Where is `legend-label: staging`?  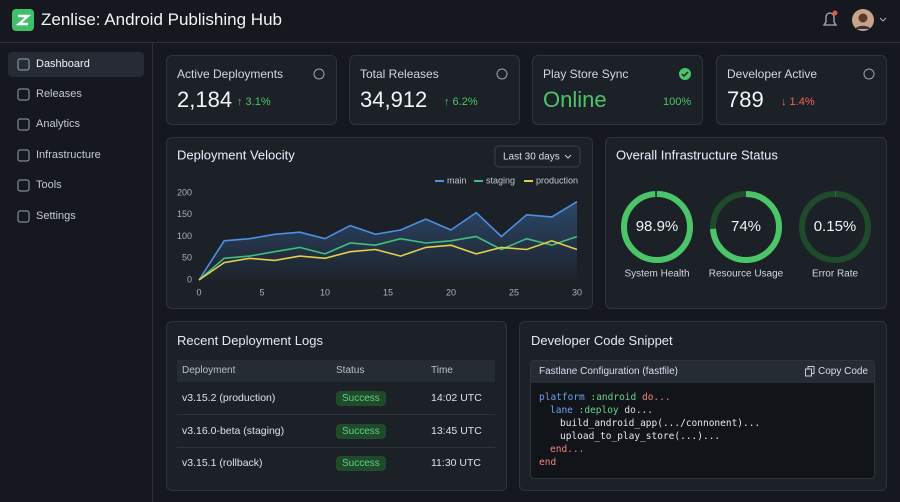 legend-label: staging is located at coordinates (500, 180).